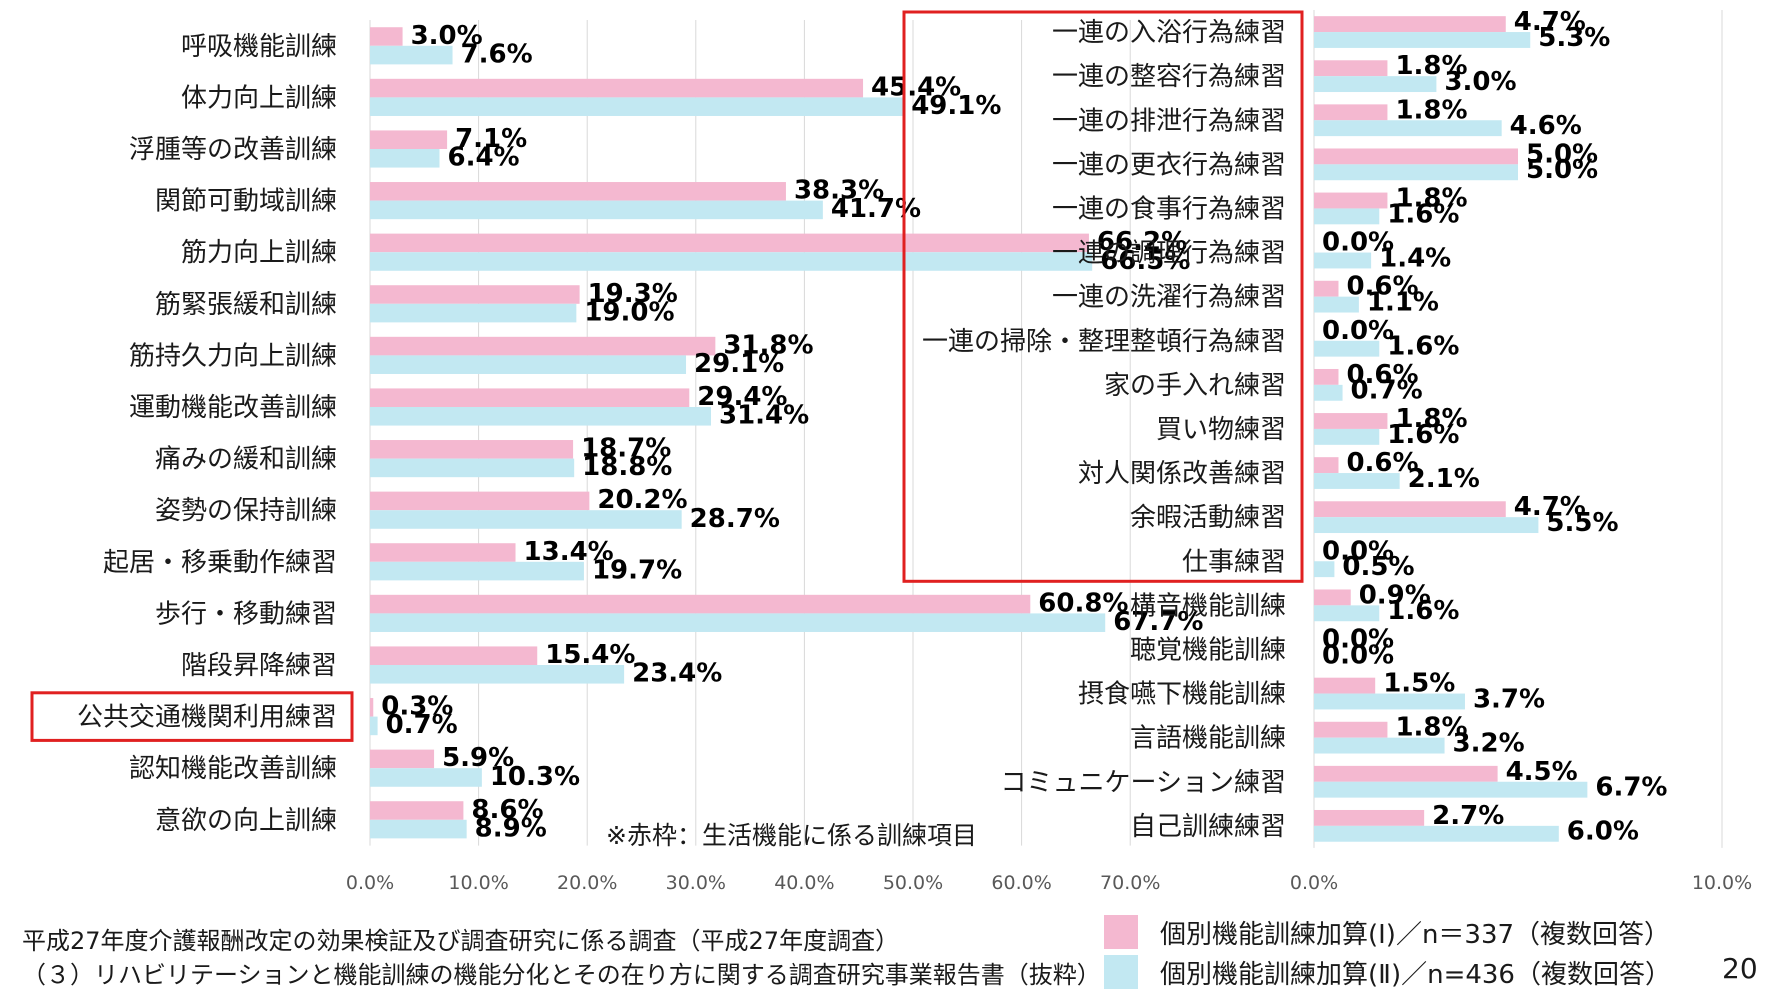 The height and width of the screenshot is (1000, 1768). What do you see at coordinates (1182, 474) in the screenshot?
I see `category-label: 対人関係改善練習` at bounding box center [1182, 474].